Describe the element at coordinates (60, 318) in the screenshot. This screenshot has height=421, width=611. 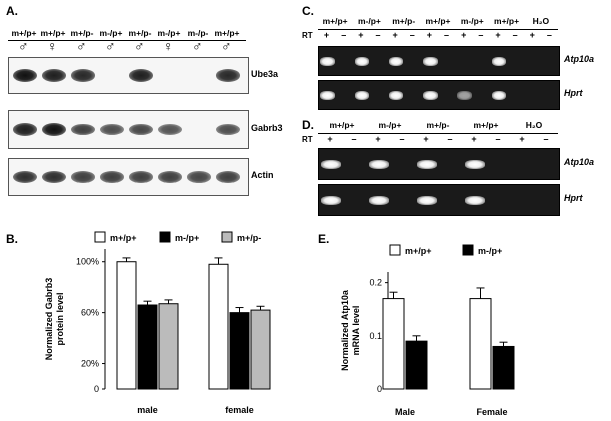
I see `y-axis-label-line: protein level` at that location.